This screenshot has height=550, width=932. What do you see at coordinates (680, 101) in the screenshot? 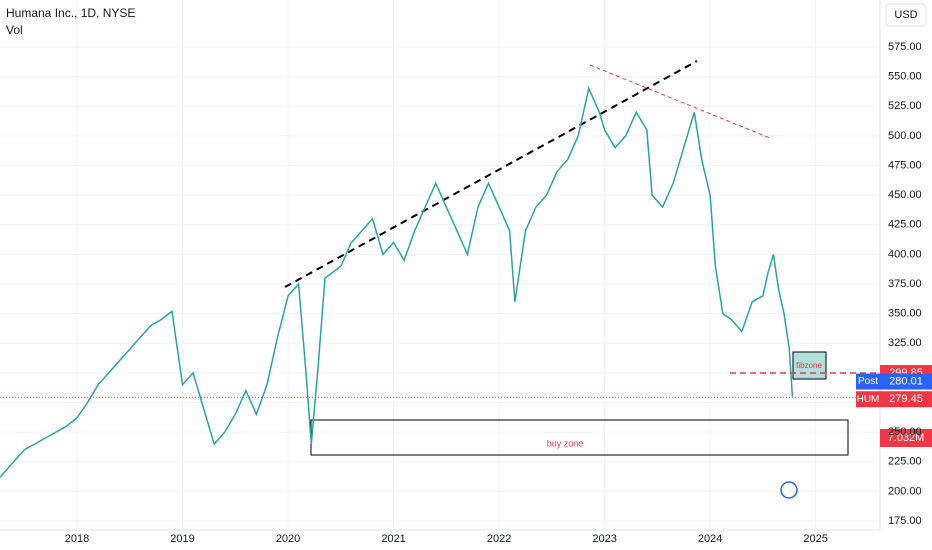
I see `trend-line` at bounding box center [680, 101].